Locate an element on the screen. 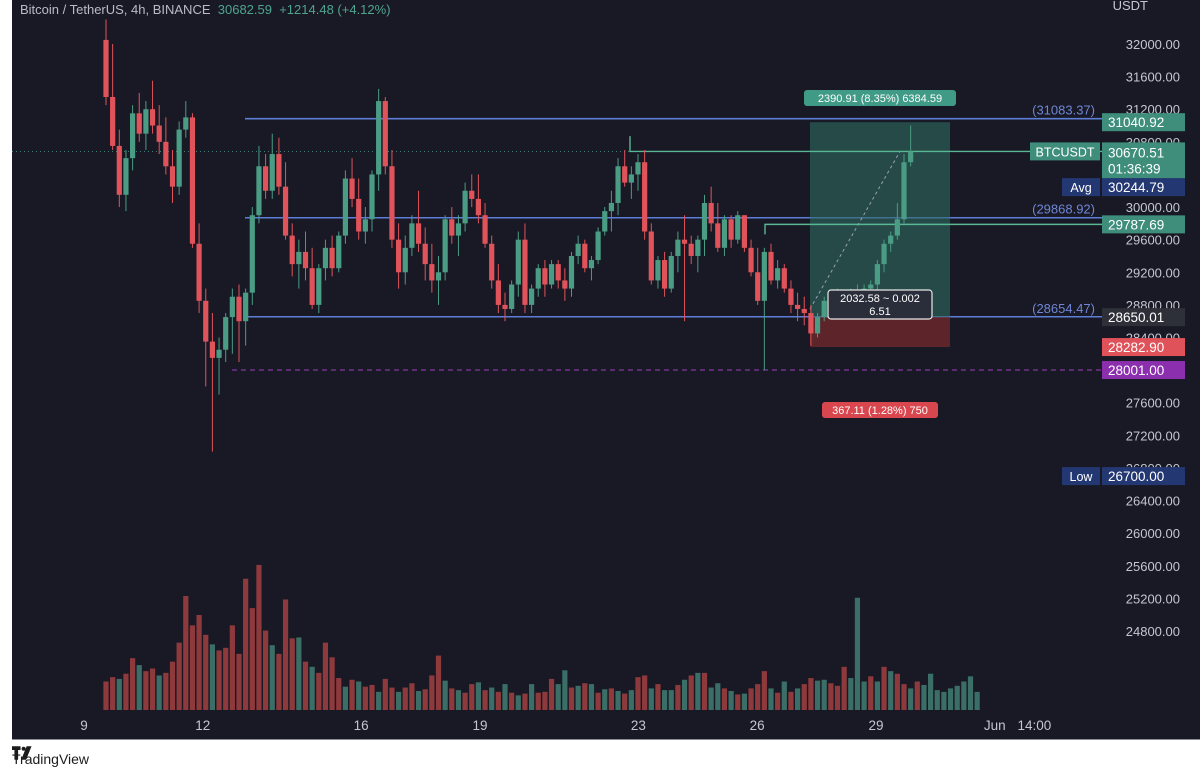 This screenshot has width=1200, height=778. price-tick-label: 29200.00 is located at coordinates (1153, 272).